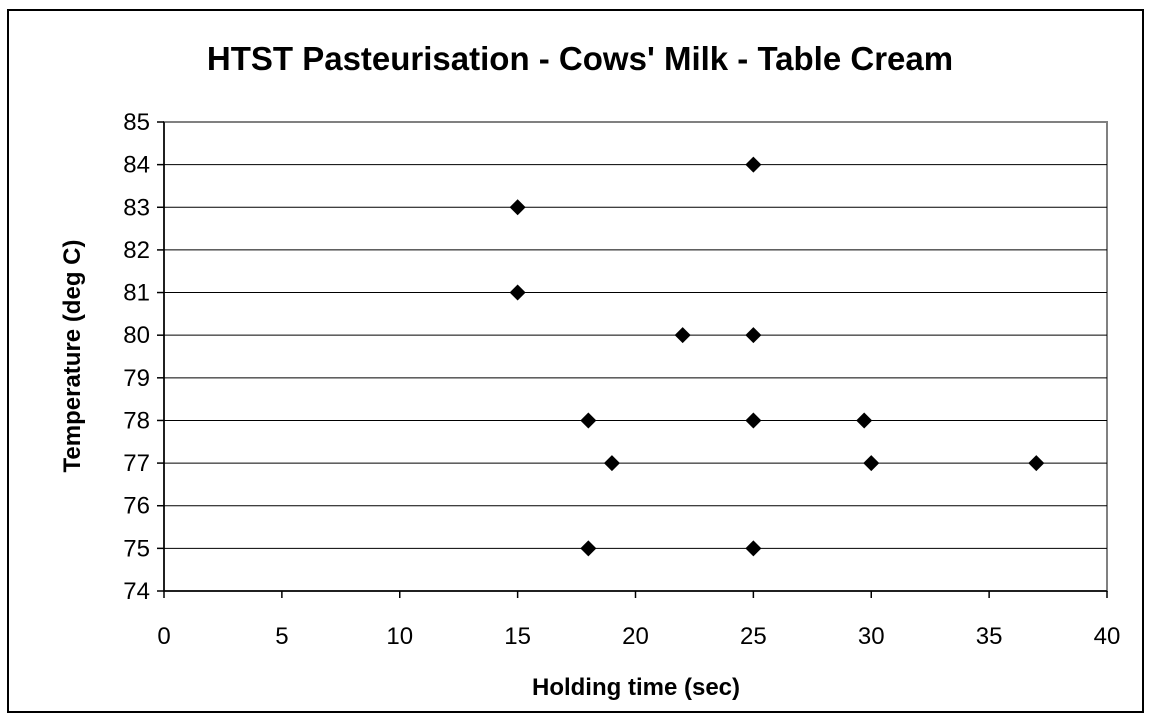 The image size is (1153, 722). Describe the element at coordinates (136, 378) in the screenshot. I see `y-tick-label-79: 79` at that location.